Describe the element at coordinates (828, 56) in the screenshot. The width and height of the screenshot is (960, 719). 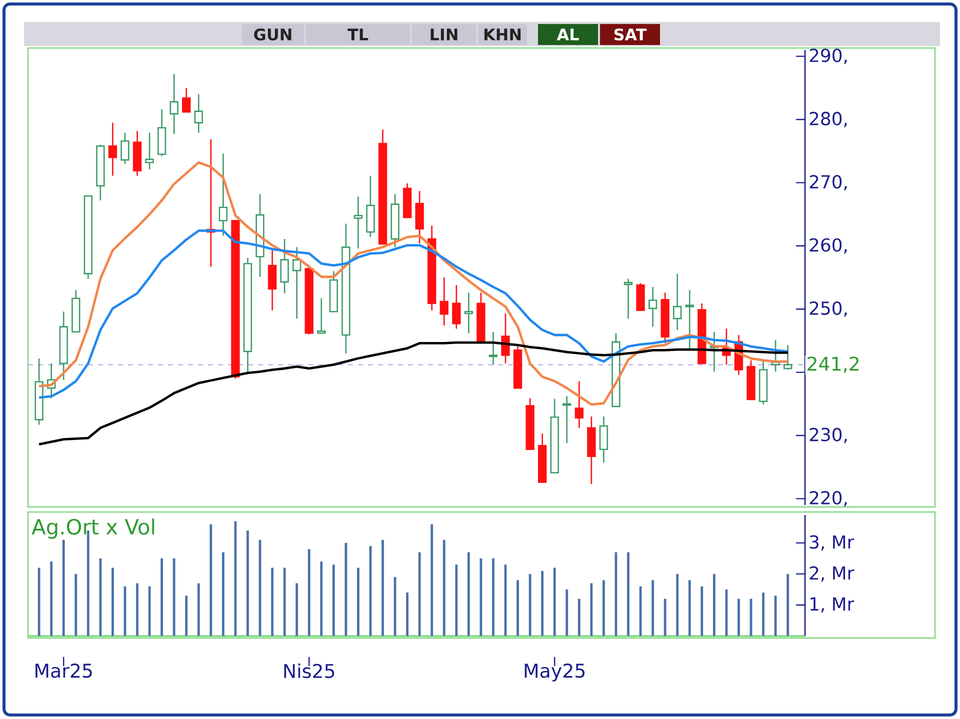
I see `y-tick-label: 290,` at that location.